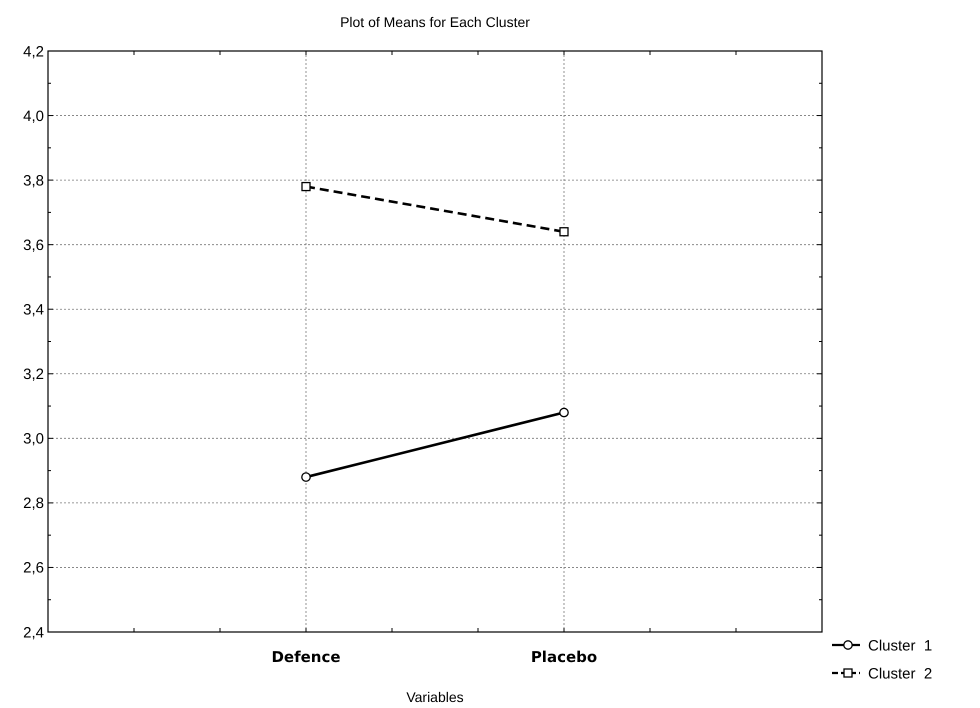  I want to click on y-tick-label: 3,4, so click(33, 309).